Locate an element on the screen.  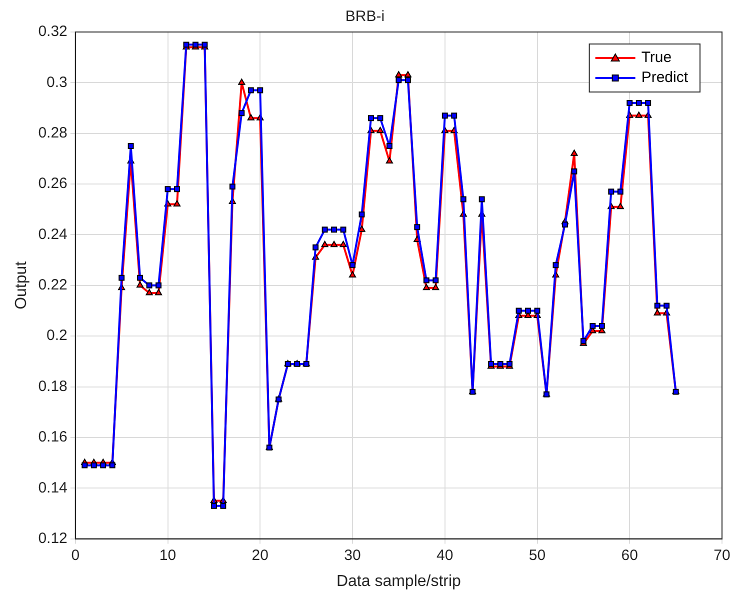
legend-label: True is located at coordinates (656, 57).